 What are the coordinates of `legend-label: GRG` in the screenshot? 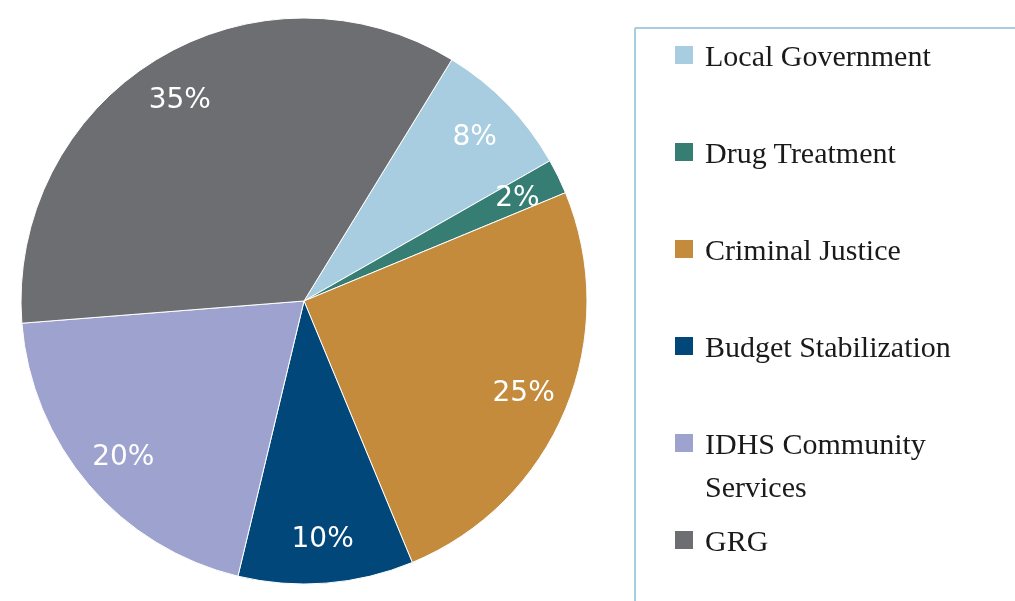 It's located at (737, 540).